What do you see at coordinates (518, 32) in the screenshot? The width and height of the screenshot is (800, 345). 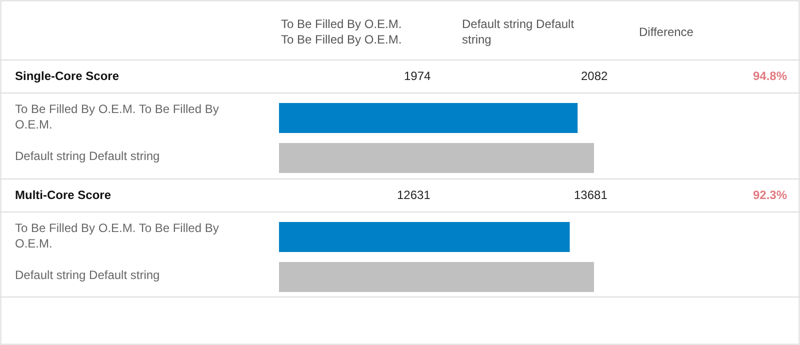 I see `text: Default string Default string` at bounding box center [518, 32].